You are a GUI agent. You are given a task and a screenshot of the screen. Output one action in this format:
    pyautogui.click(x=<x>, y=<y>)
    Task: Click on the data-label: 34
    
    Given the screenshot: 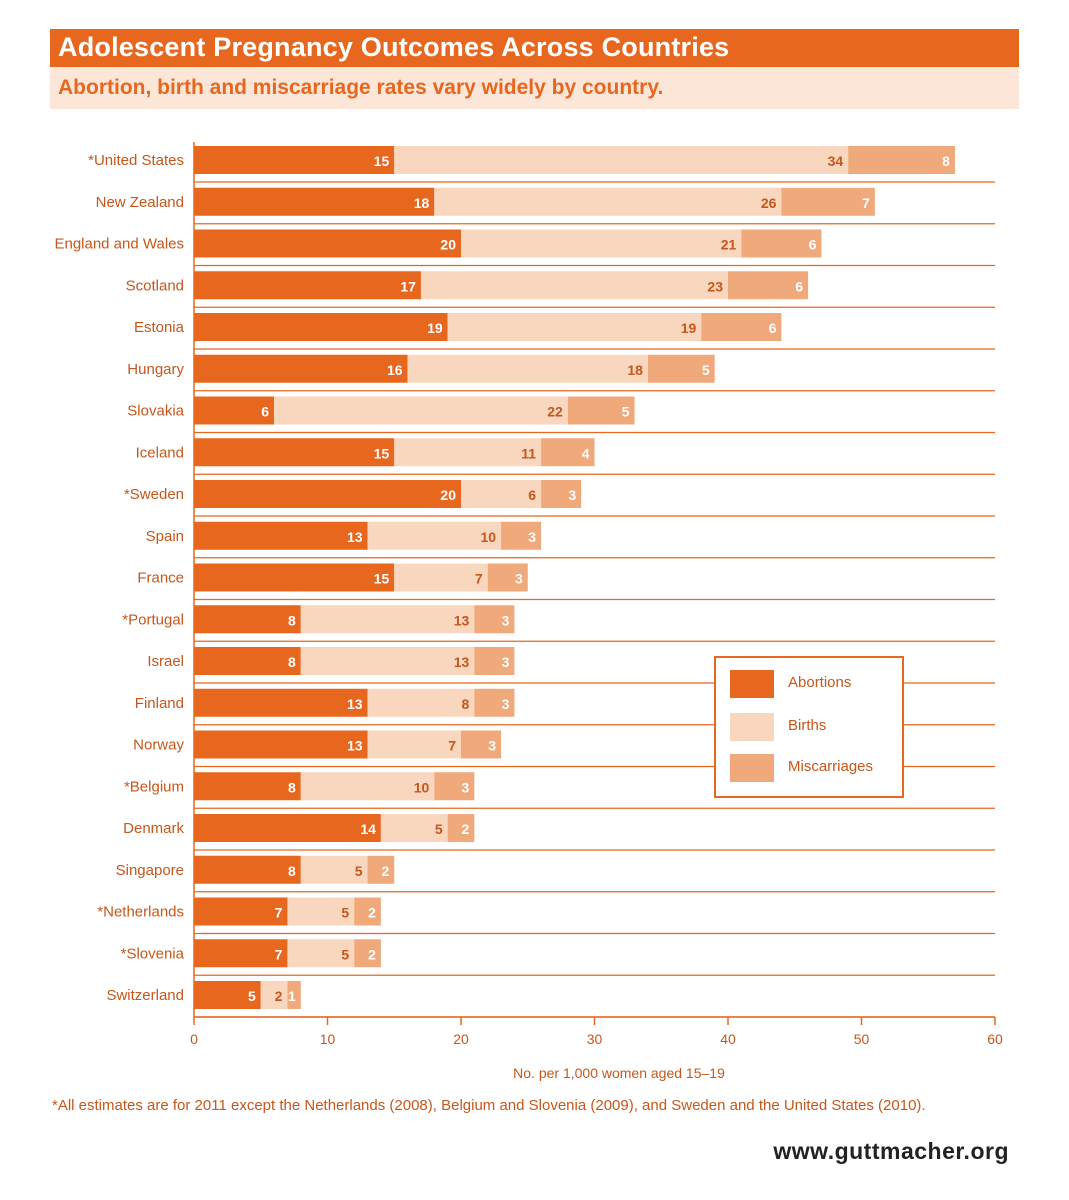 What is the action you would take?
    pyautogui.click(x=836, y=161)
    